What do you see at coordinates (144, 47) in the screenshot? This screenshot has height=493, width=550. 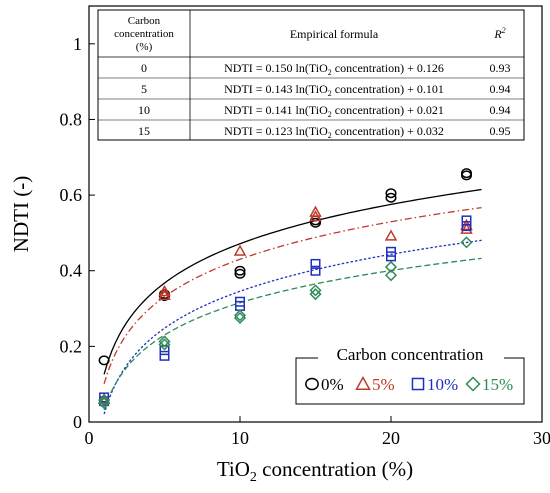 I see `table-header-carbon-line3: (%)` at bounding box center [144, 47].